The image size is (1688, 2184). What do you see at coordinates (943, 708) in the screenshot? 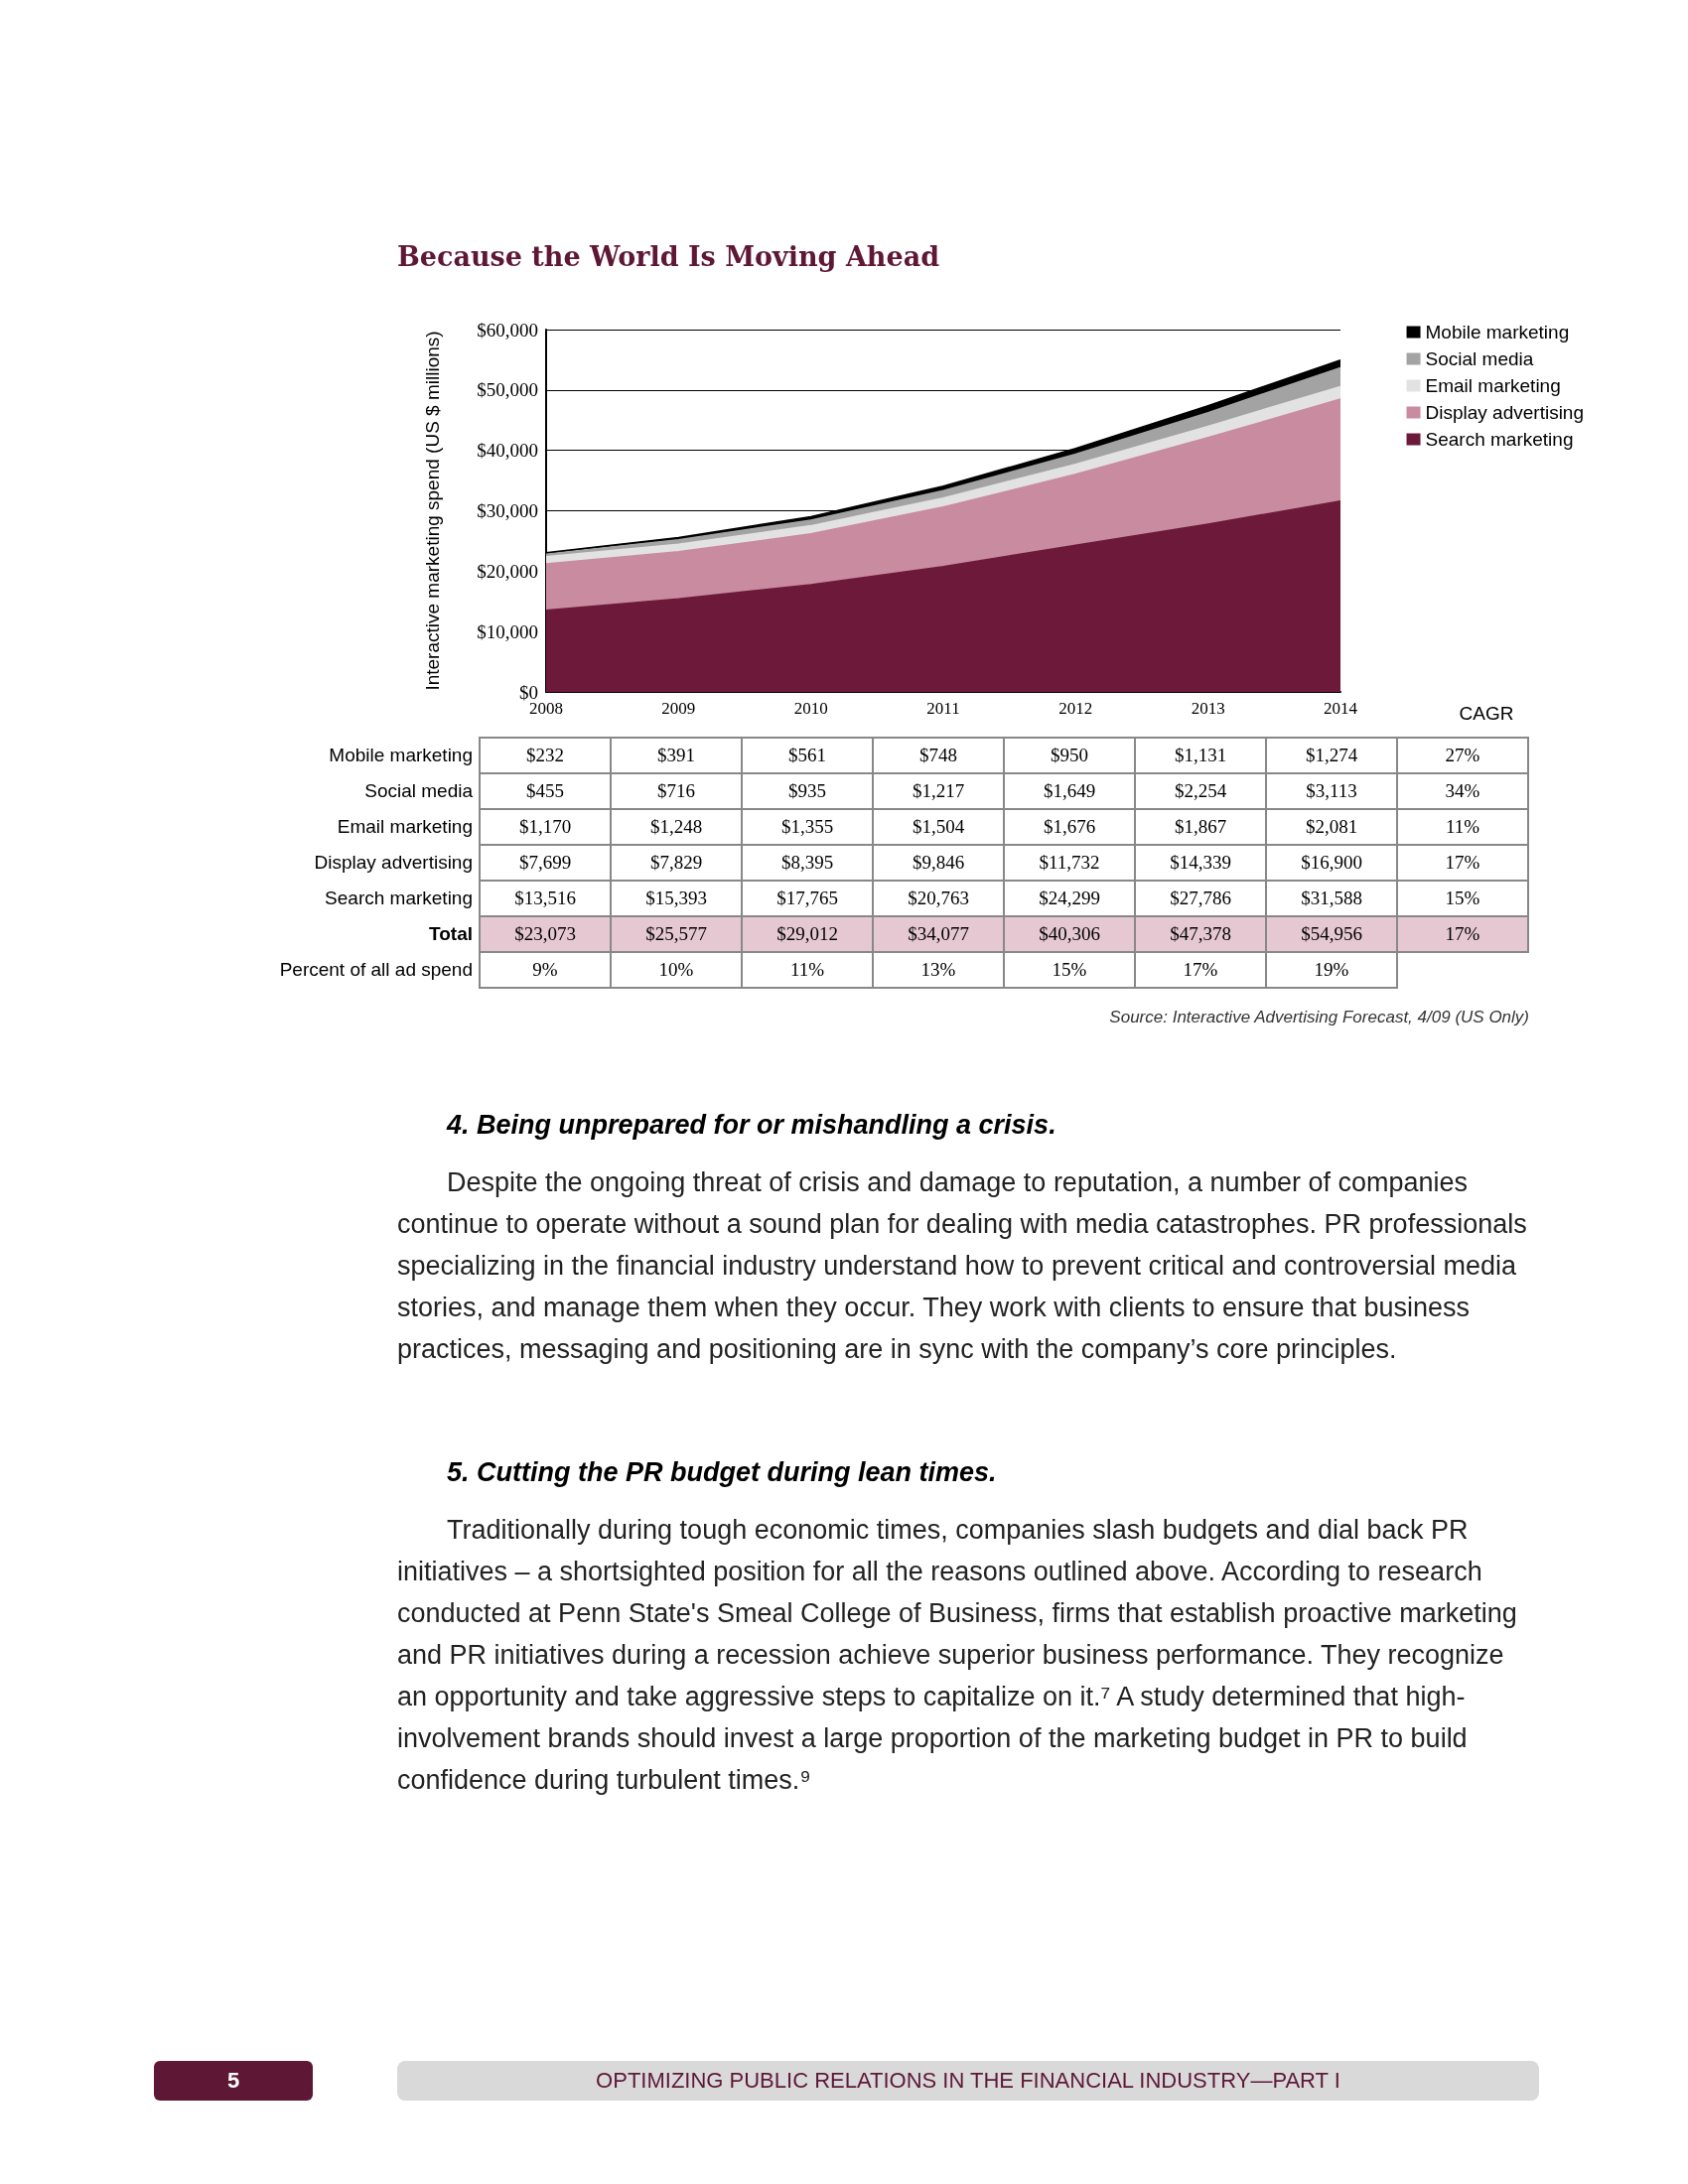
I see `x-tick-label: 2011` at bounding box center [943, 708].